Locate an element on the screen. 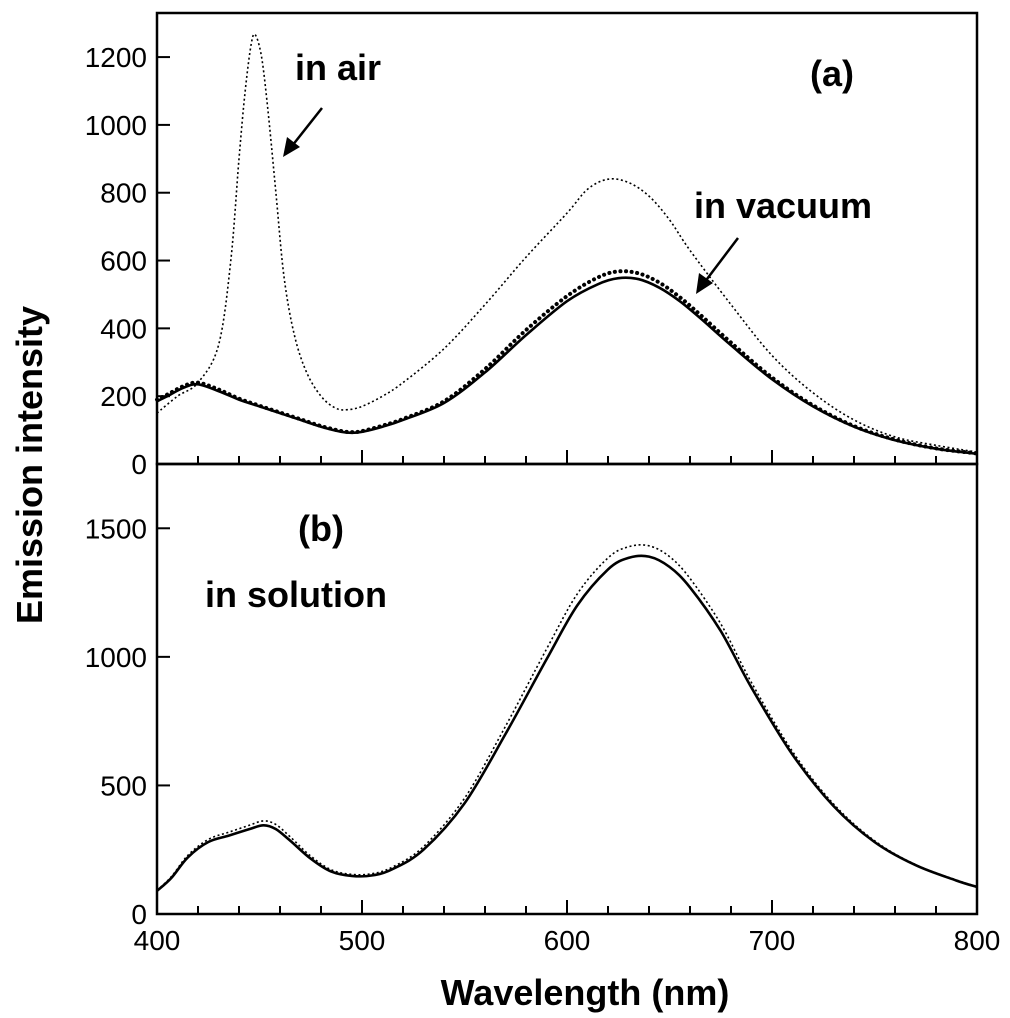 This screenshot has width=1010, height=1018. panel-a-y-tick-label: 200 is located at coordinates (123, 396).